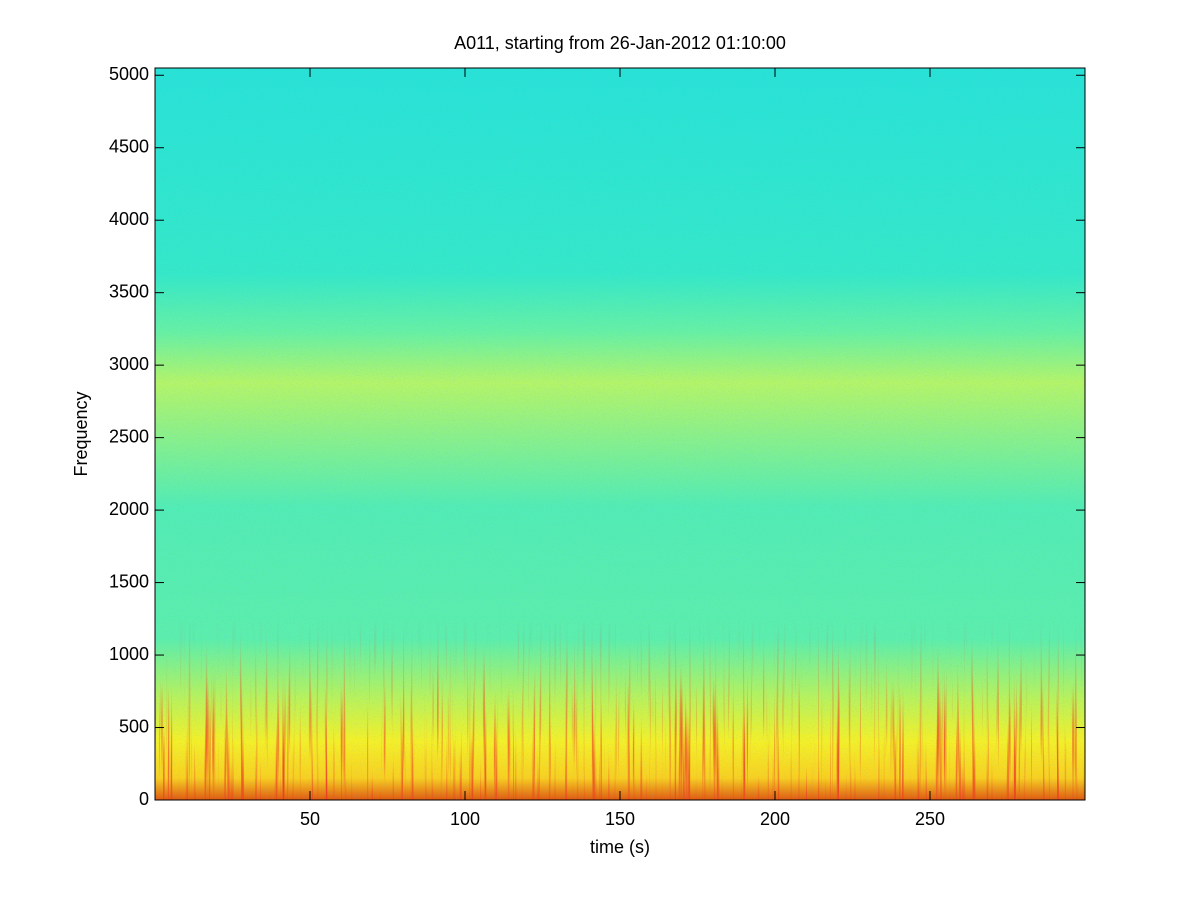 The height and width of the screenshot is (900, 1200). Describe the element at coordinates (310, 819) in the screenshot. I see `x-tick-label: 50` at that location.